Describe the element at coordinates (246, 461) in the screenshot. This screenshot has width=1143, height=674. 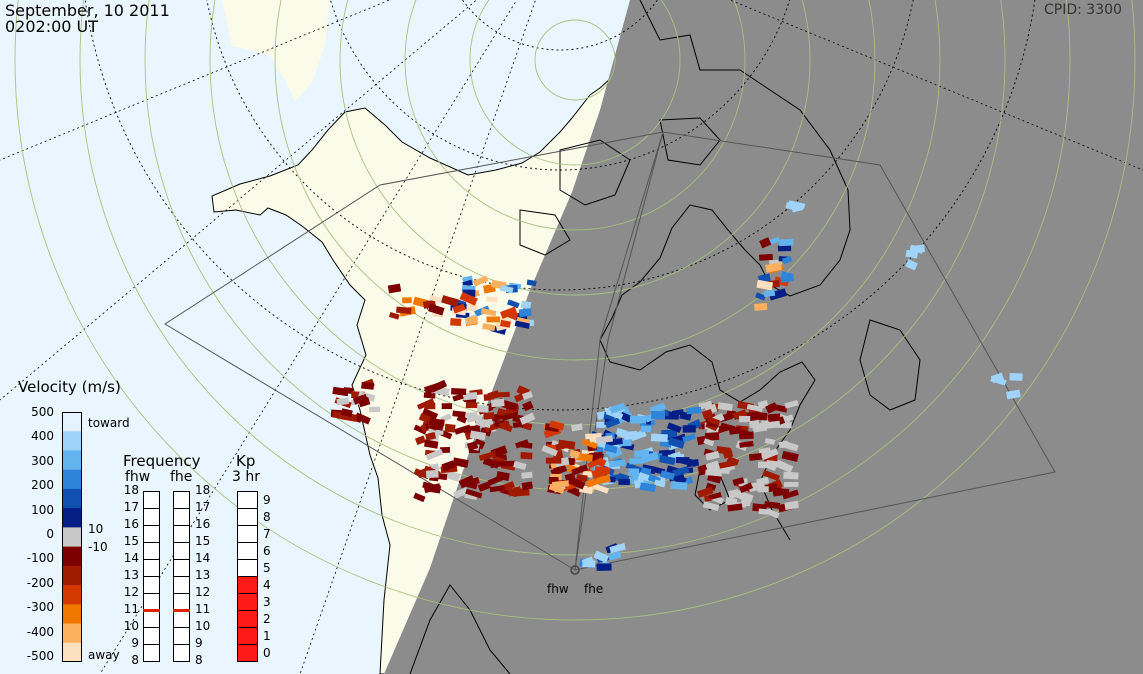
I see `kp-title: Kp` at that location.